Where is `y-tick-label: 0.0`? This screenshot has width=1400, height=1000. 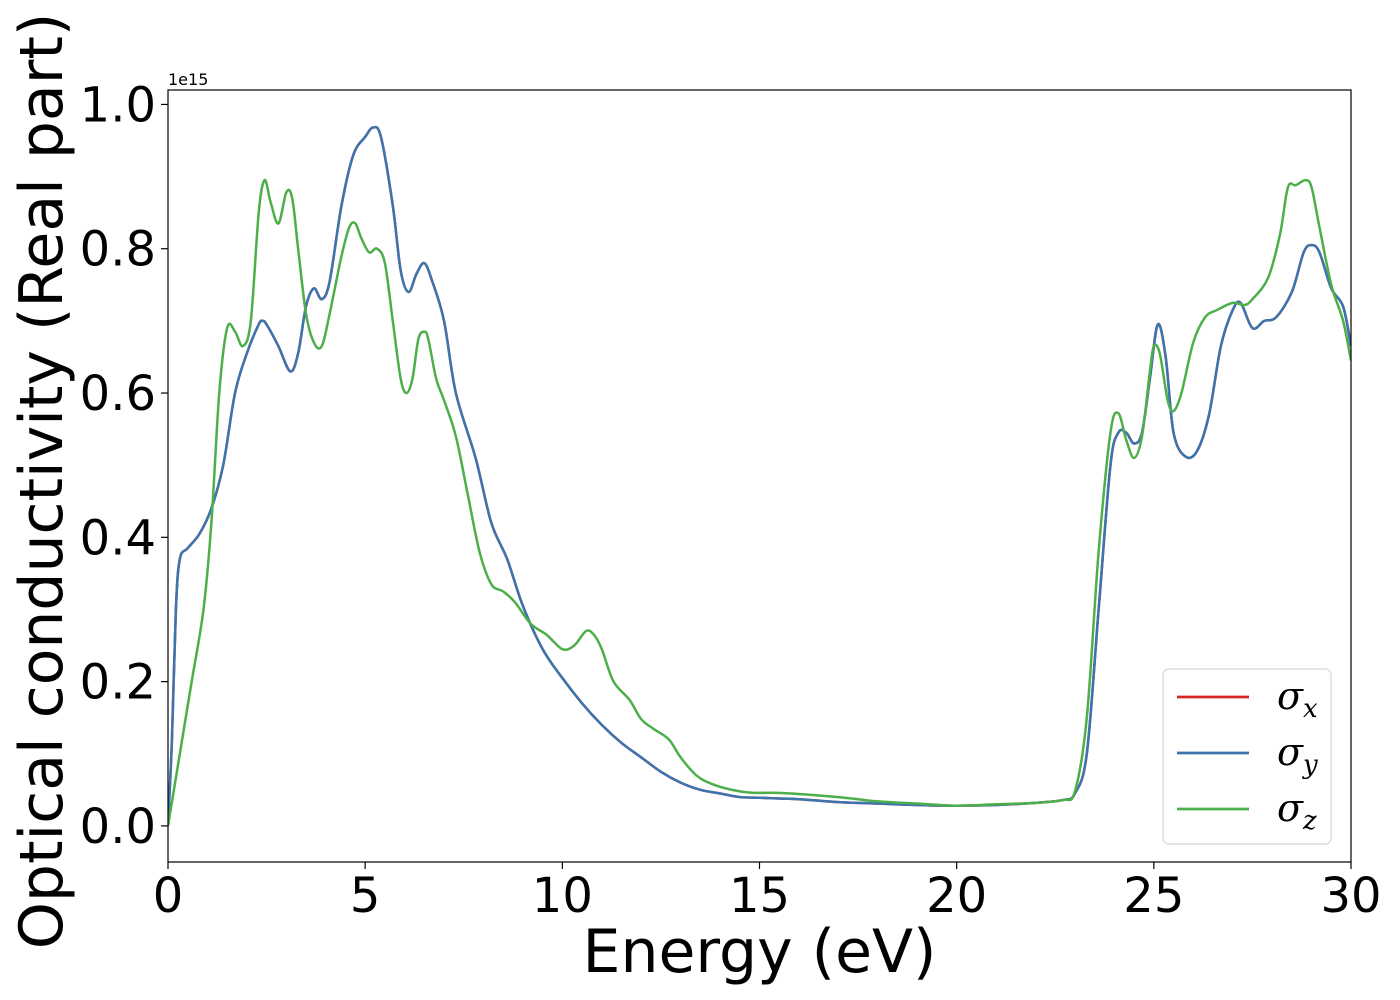 y-tick-label: 0.0 is located at coordinates (118, 827).